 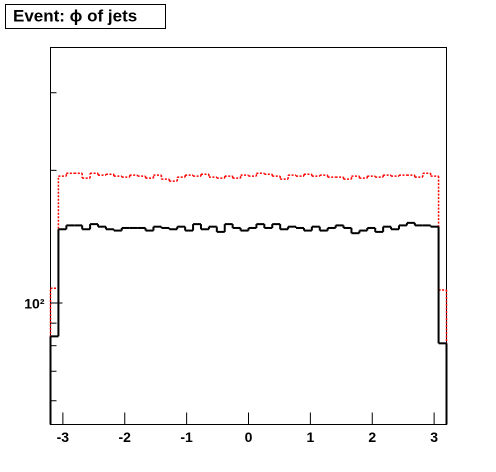 I want to click on x-tick-label: 1, so click(x=310, y=437).